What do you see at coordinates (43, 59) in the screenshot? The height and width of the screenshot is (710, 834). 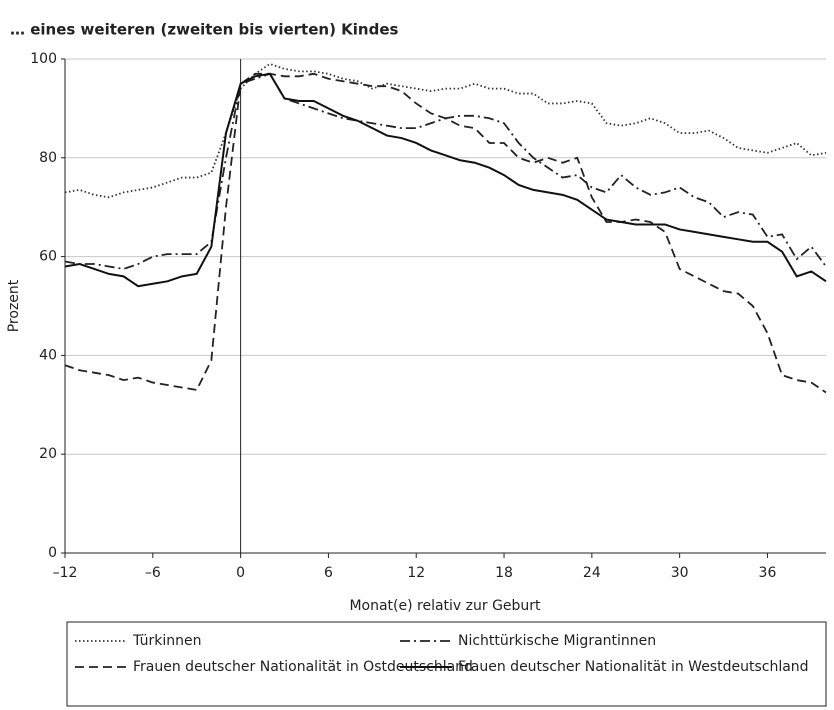 I see `y-tick-label: 100` at bounding box center [43, 59].